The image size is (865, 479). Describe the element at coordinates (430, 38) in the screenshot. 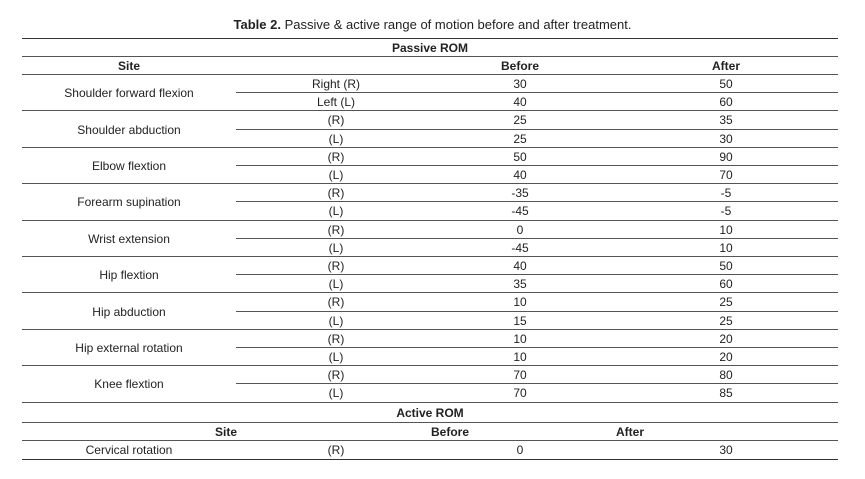

I see `table-top-rule` at that location.